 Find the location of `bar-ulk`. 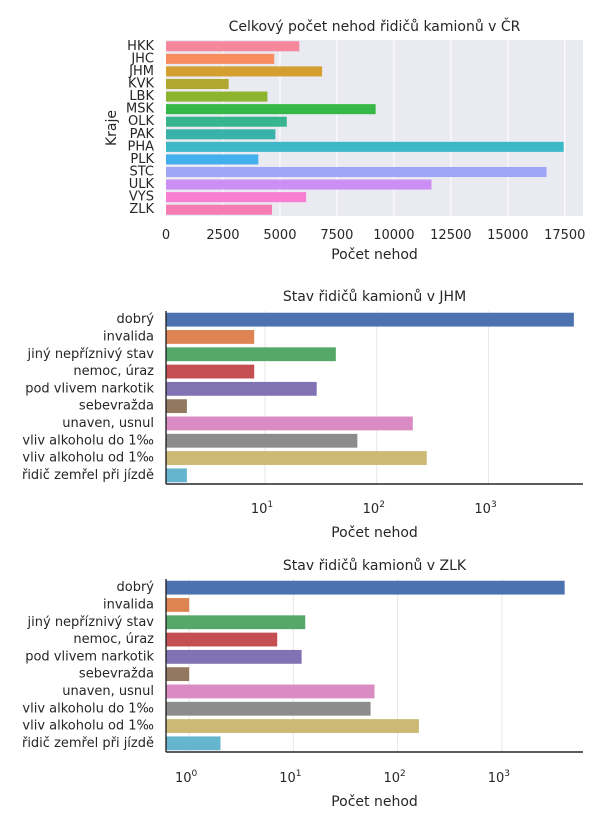

bar-ulk is located at coordinates (299, 184).